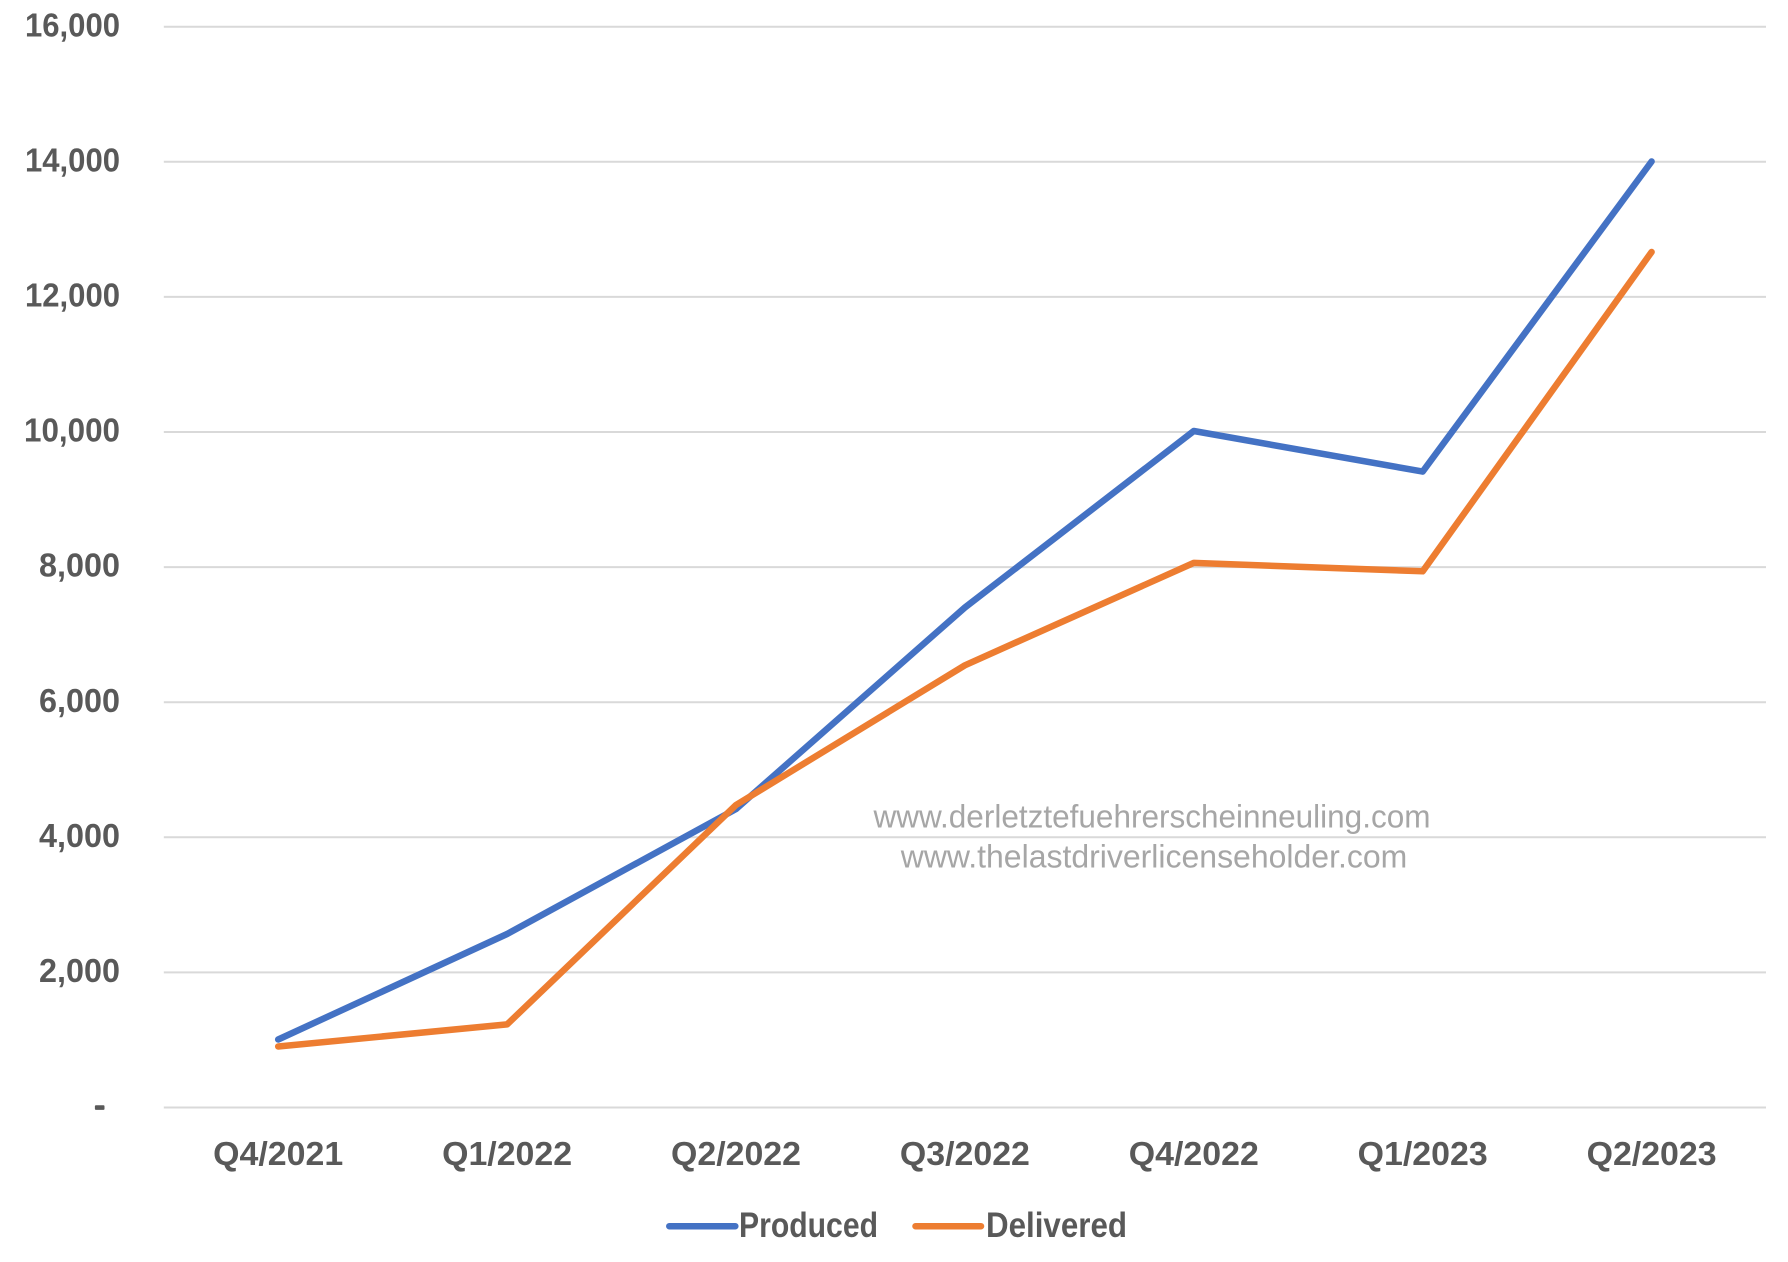 This screenshot has width=1788, height=1262. Describe the element at coordinates (79, 835) in the screenshot. I see `svg-text: 4,000` at that location.